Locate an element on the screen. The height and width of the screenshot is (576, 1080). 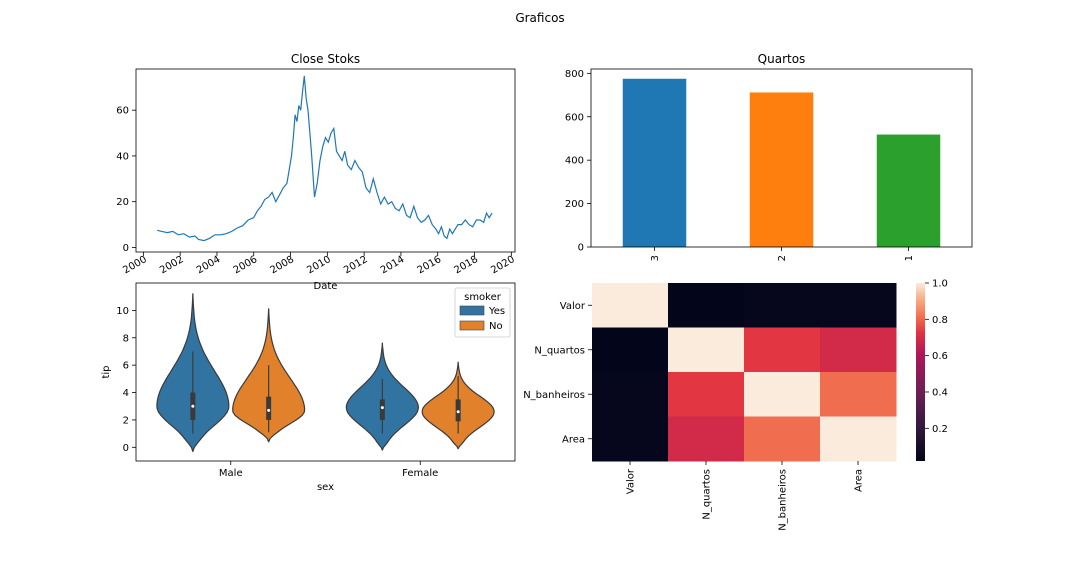
bar-x-tick-label: 2 is located at coordinates (782, 258).